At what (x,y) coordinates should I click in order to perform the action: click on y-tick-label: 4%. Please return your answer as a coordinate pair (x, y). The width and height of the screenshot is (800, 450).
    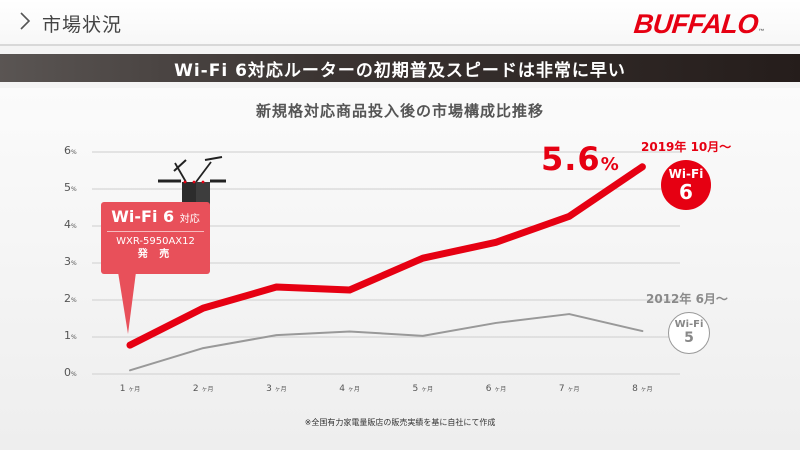
    Looking at the image, I should click on (70, 224).